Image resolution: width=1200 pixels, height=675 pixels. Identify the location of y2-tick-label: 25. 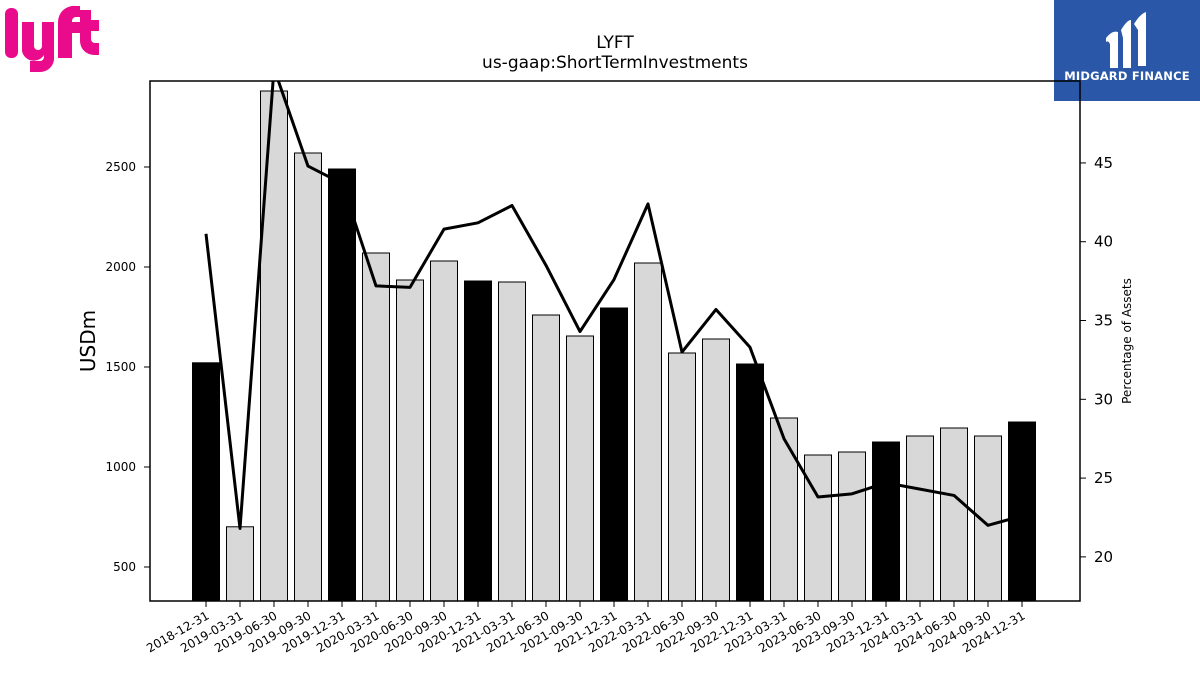
(1103, 478).